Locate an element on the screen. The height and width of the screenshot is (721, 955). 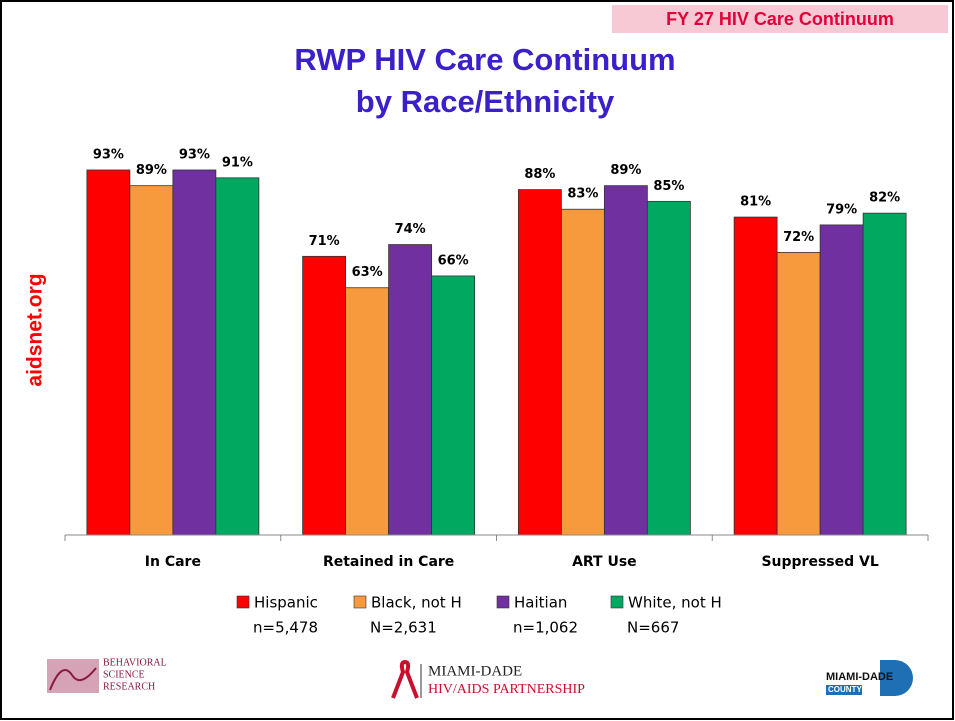
logo-d is located at coordinates (896, 678).